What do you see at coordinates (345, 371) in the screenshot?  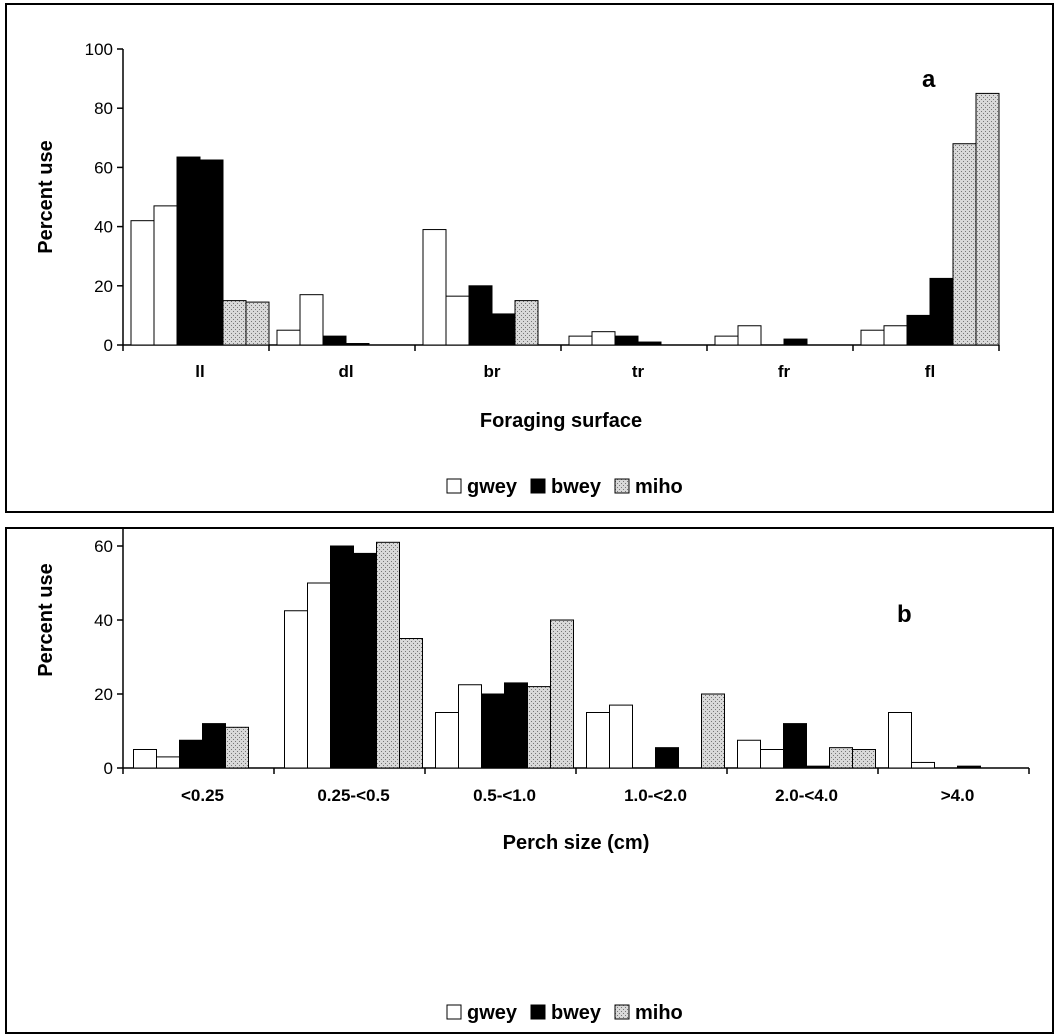 I see `x-tick-label: dl` at bounding box center [345, 371].